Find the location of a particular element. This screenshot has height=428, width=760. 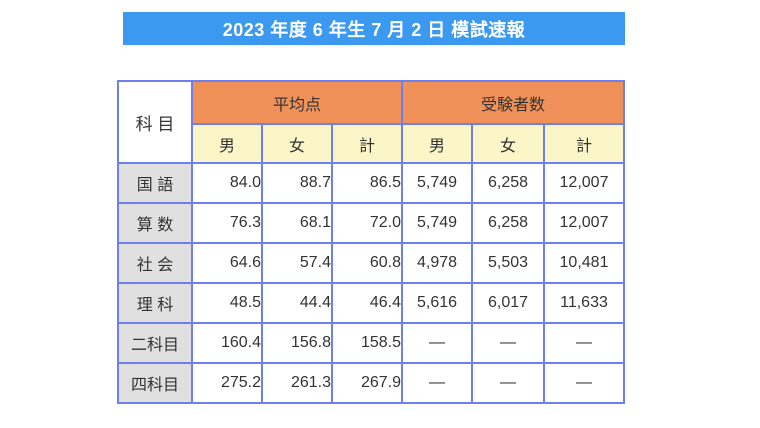

avg-total-cell: 267.9 is located at coordinates (367, 383).